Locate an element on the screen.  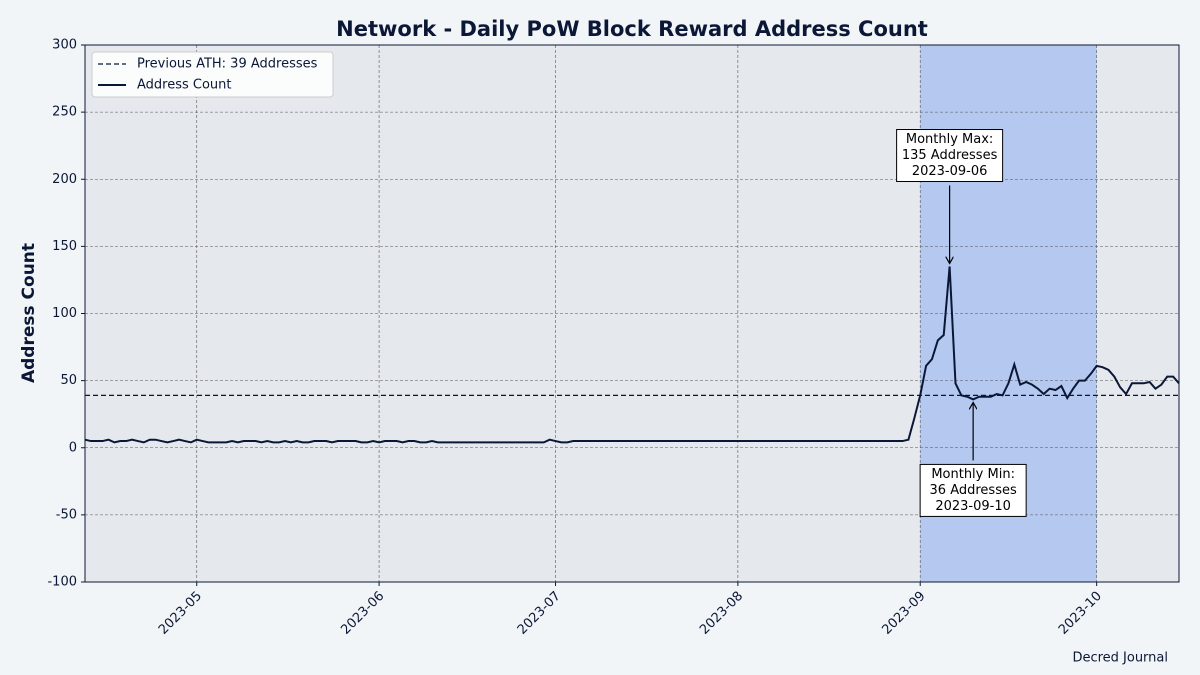
annotation-text: 2023-09-10 is located at coordinates (973, 506).